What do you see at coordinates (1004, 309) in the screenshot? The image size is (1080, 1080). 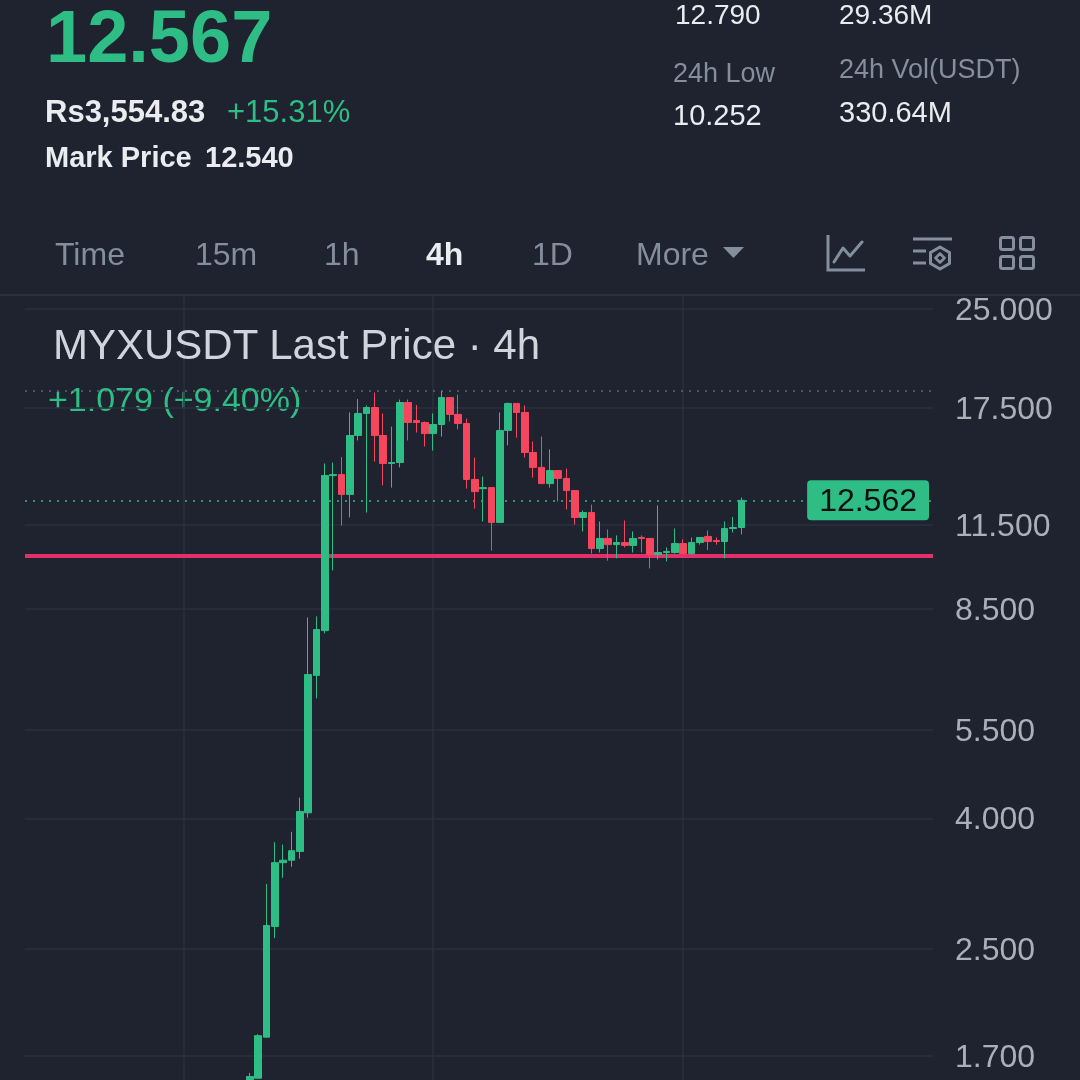 I see `y-tick-label: 25.000` at bounding box center [1004, 309].